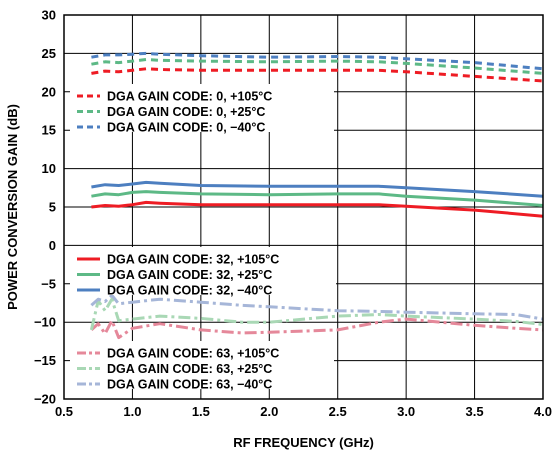  Describe the element at coordinates (52, 245) in the screenshot. I see `y-tick-label: 0` at that location.